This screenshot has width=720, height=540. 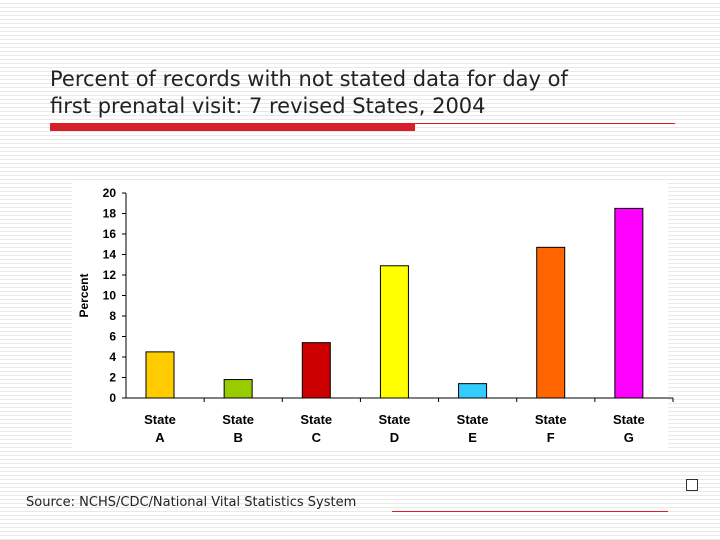 What do you see at coordinates (110, 296) in the screenshot?
I see `y-tick-label: 10` at bounding box center [110, 296].